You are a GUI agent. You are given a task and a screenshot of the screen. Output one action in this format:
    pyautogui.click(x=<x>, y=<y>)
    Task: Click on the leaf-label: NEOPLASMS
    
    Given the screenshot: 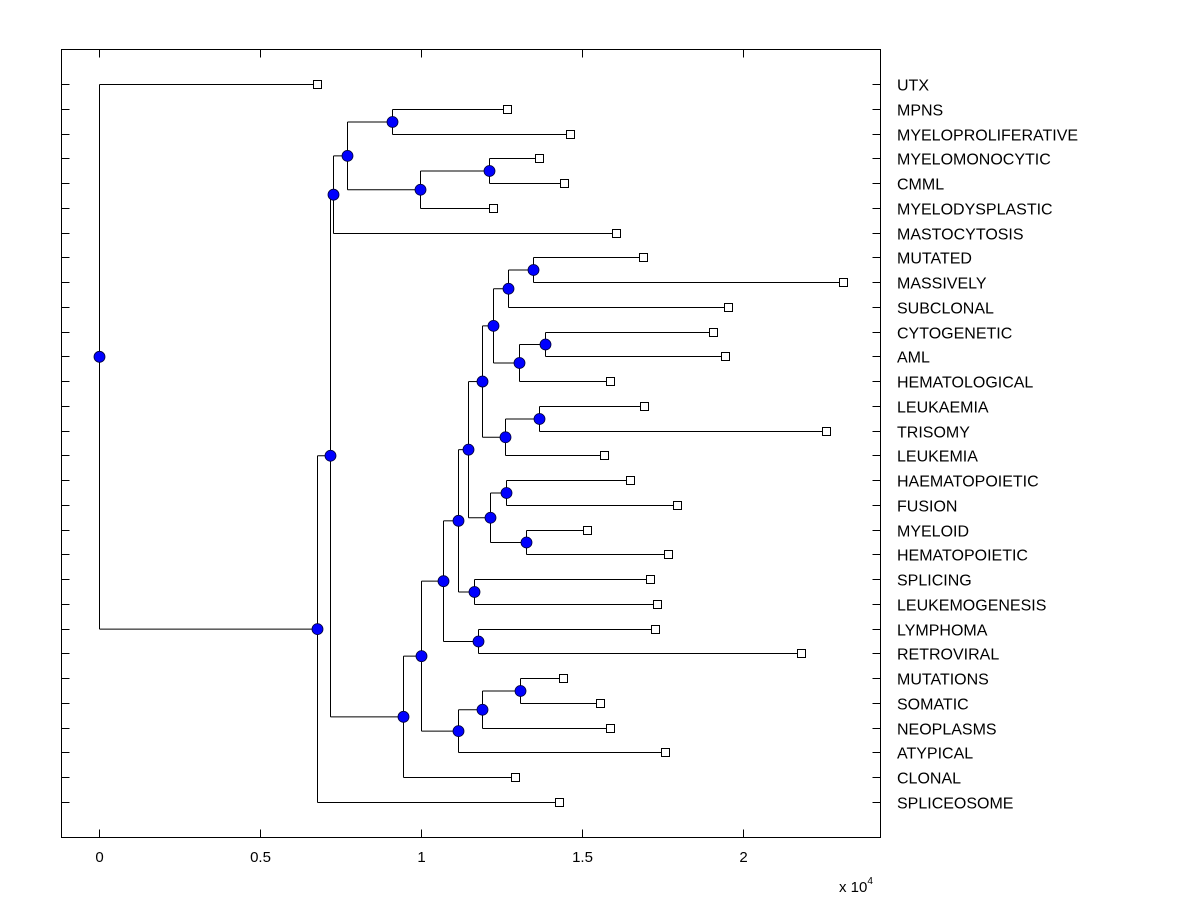 What is the action you would take?
    pyautogui.click(x=947, y=730)
    